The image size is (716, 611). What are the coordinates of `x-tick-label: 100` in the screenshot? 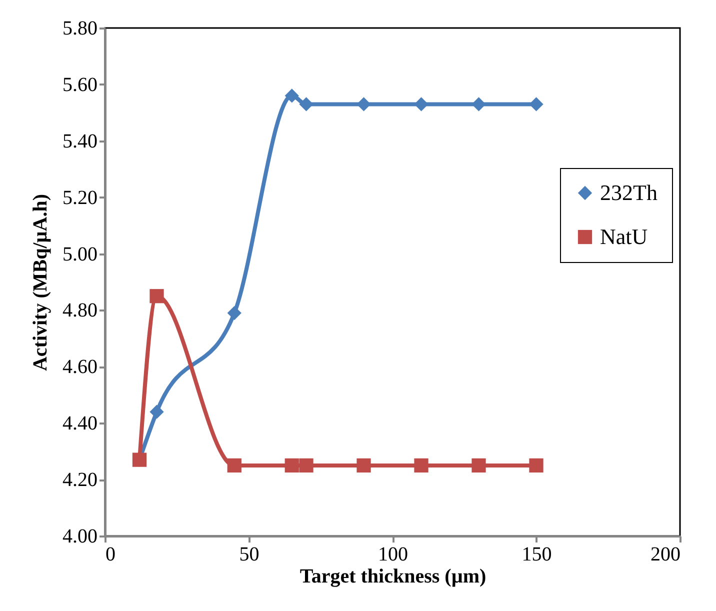 It's located at (393, 555).